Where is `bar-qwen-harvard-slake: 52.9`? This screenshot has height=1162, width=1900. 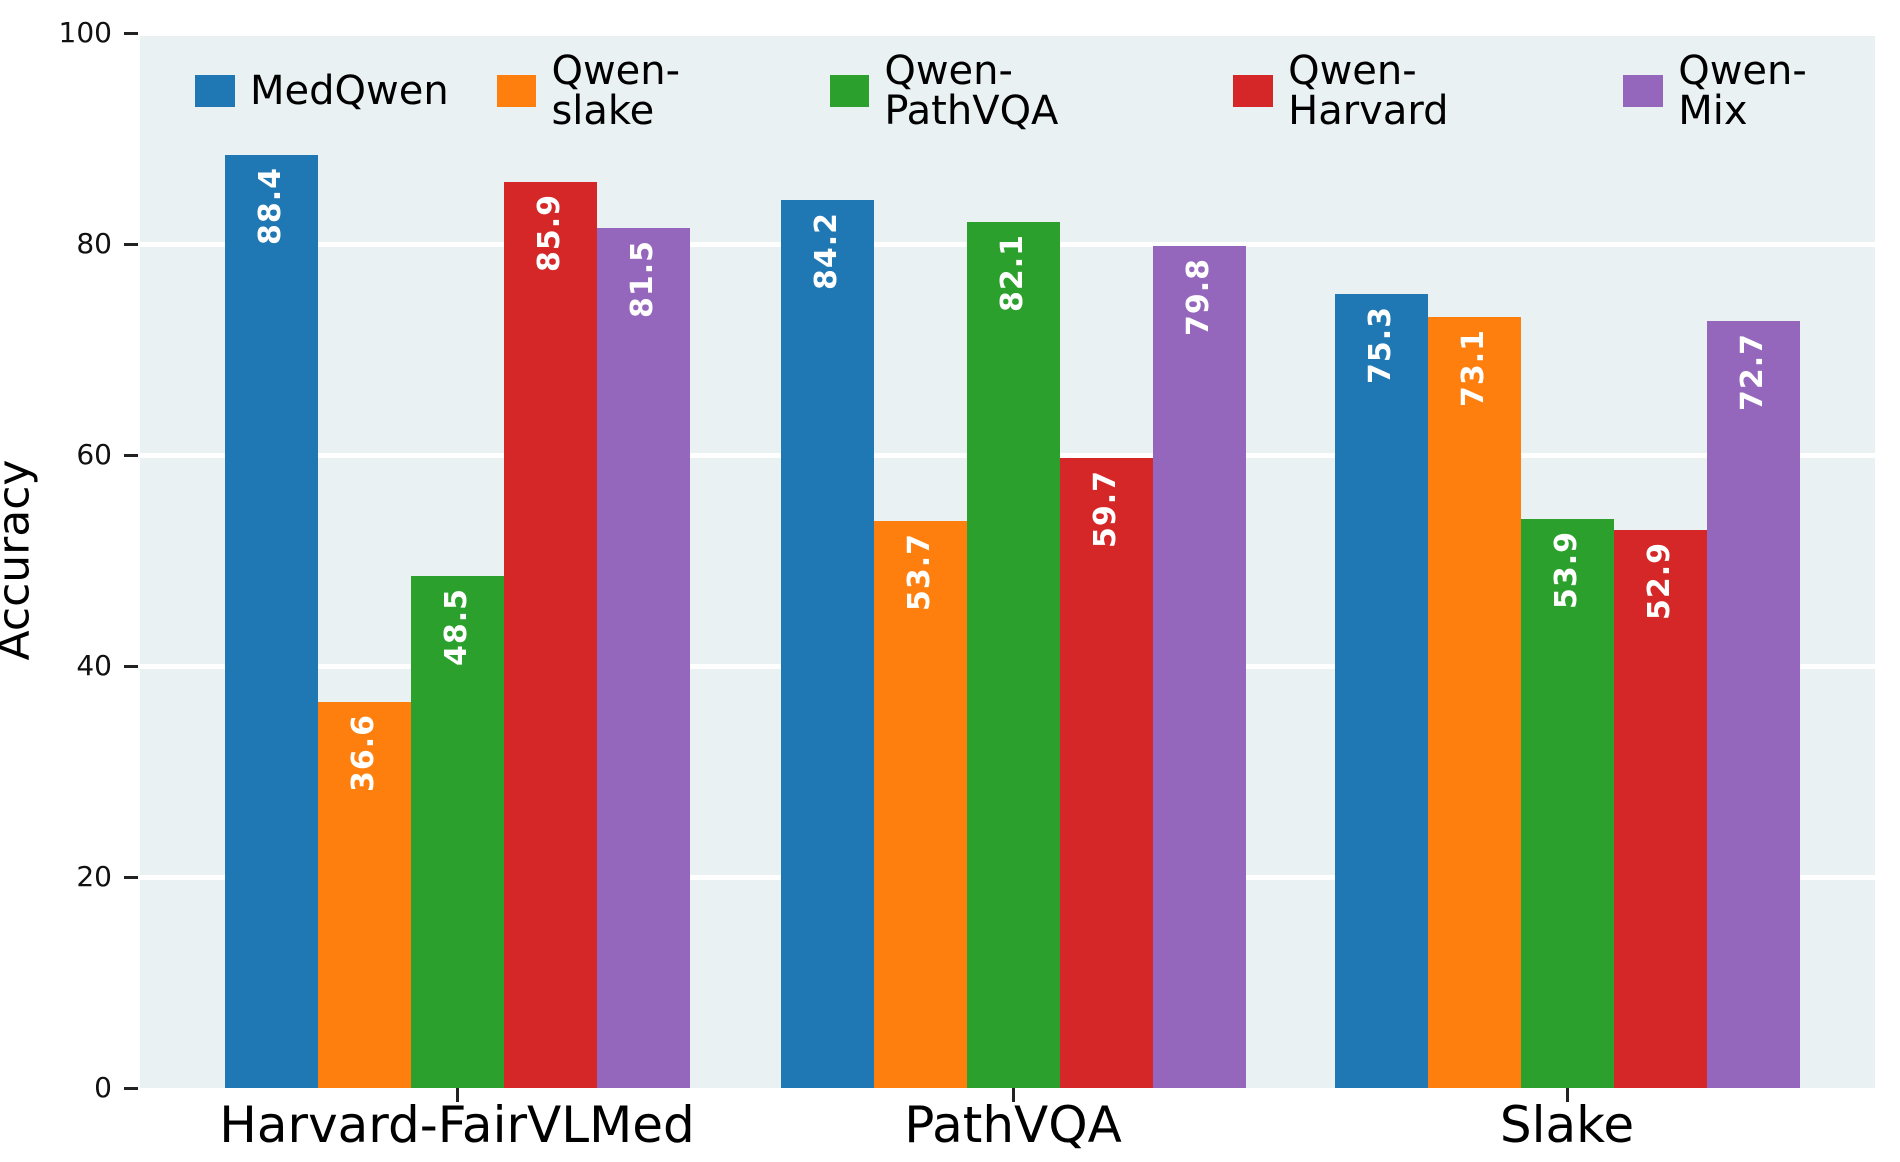
bar-qwen-harvard-slake: 52.9 is located at coordinates (1660, 808).